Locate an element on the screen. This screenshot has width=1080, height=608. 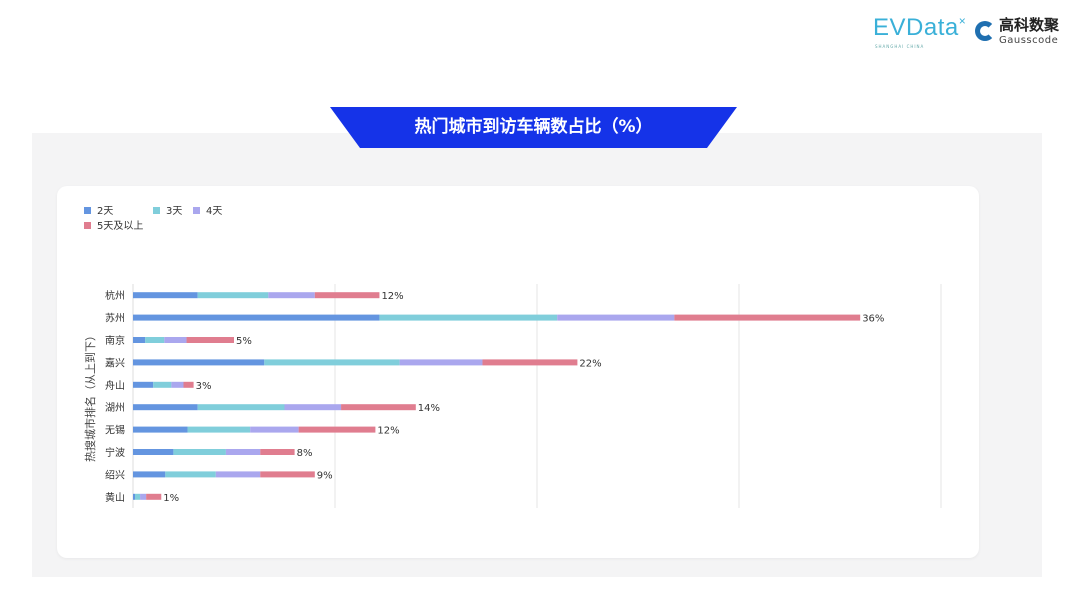
gausscode-logo-cn: 高科数聚 is located at coordinates (1029, 25).